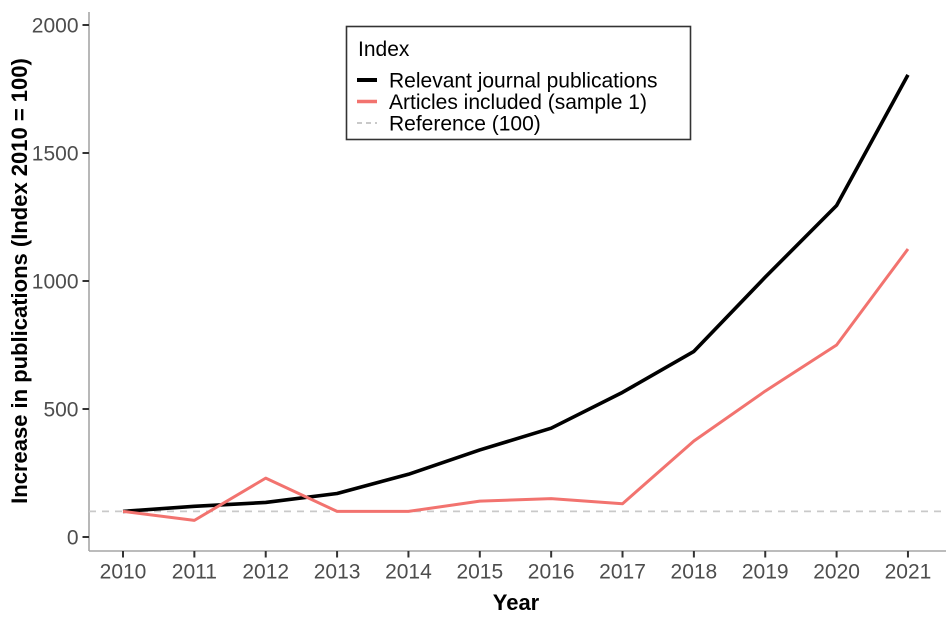 The image size is (950, 617). I want to click on x-tick-label: 2021, so click(908, 572).